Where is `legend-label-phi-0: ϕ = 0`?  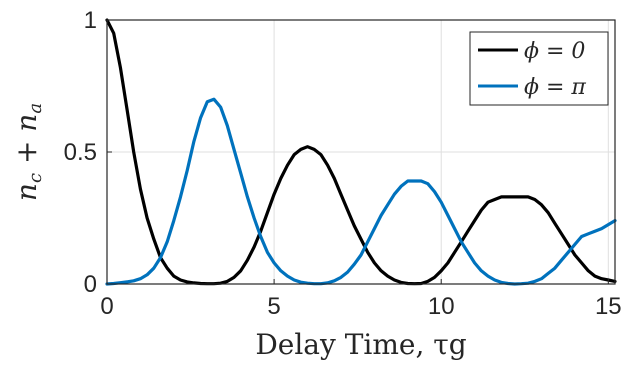
legend-label-phi-0: ϕ = 0 is located at coordinates (554, 51).